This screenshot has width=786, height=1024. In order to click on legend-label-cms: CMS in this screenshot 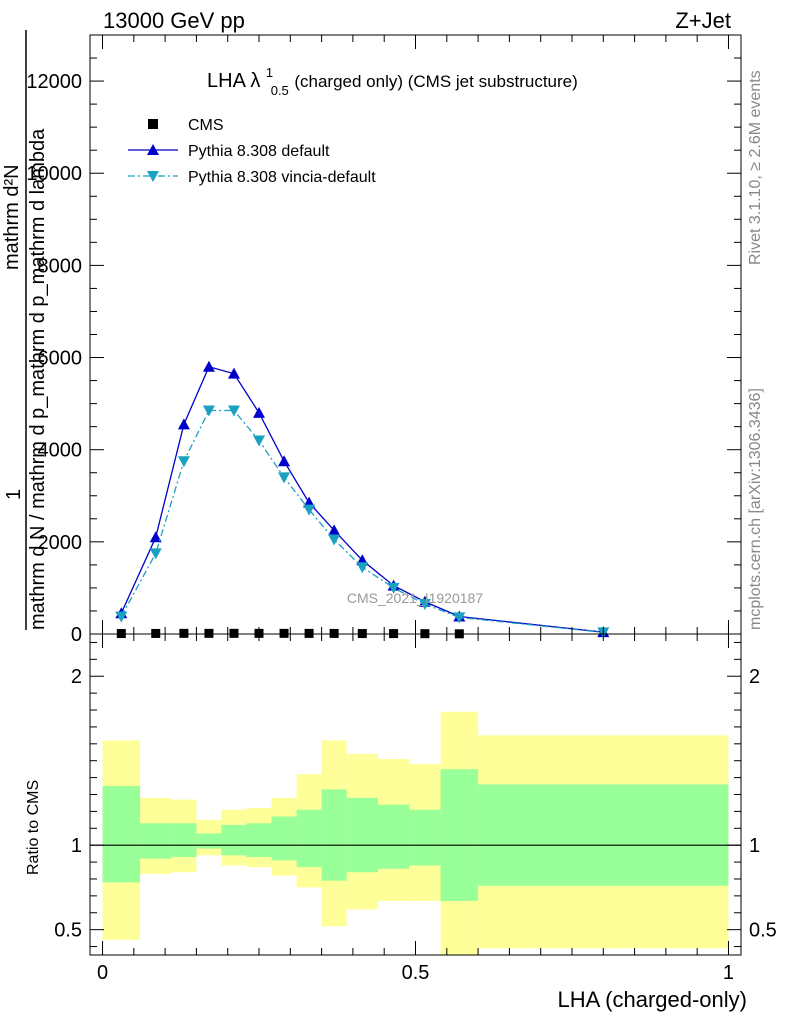, I will do `click(206, 125)`.